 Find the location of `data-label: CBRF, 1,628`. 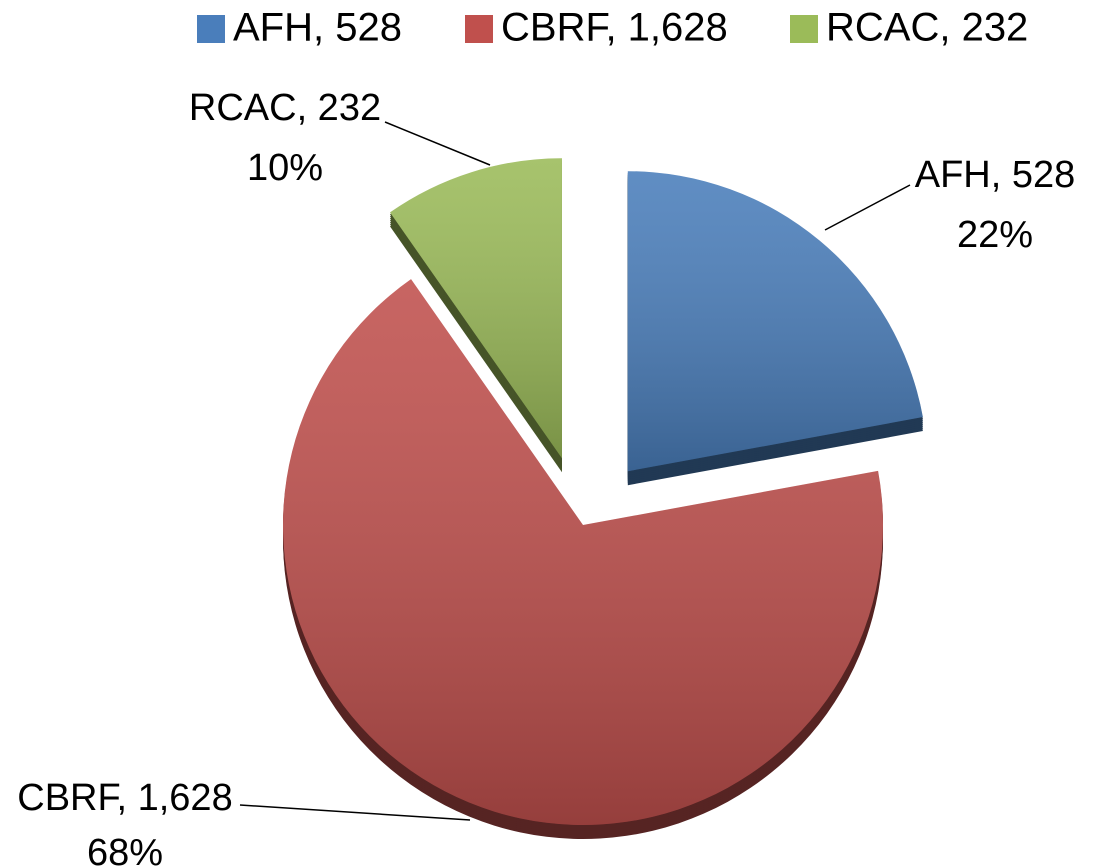

data-label: CBRF, 1,628 is located at coordinates (124, 798).